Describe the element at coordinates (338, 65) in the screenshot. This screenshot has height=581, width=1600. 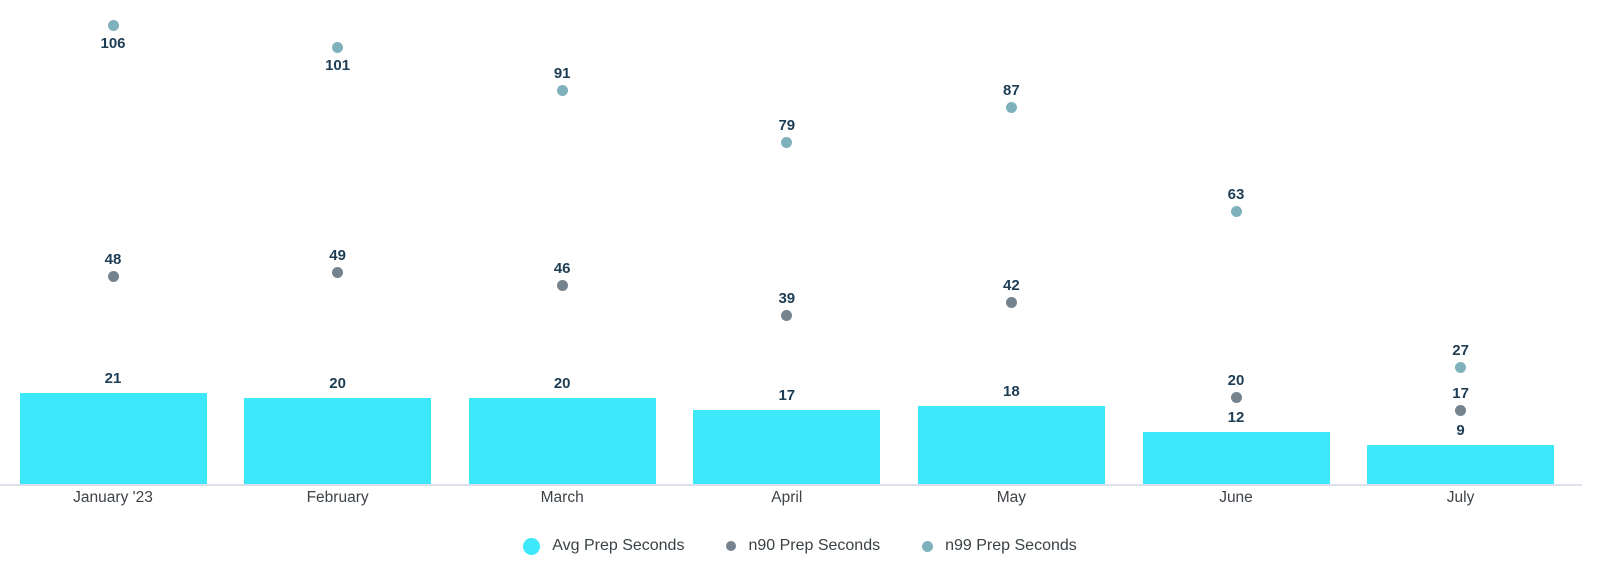
I see `point-value-label: 101` at that location.